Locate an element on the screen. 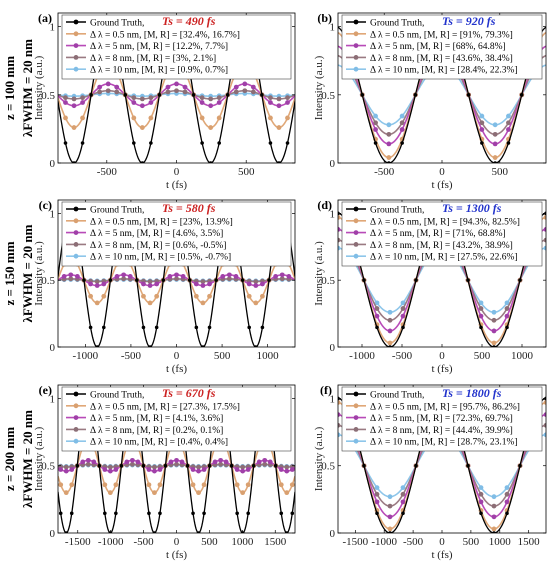  legend-entry-2: Δ λ = 5 nm, [M, R] = [72.3%, 69.7%] is located at coordinates (441, 419).